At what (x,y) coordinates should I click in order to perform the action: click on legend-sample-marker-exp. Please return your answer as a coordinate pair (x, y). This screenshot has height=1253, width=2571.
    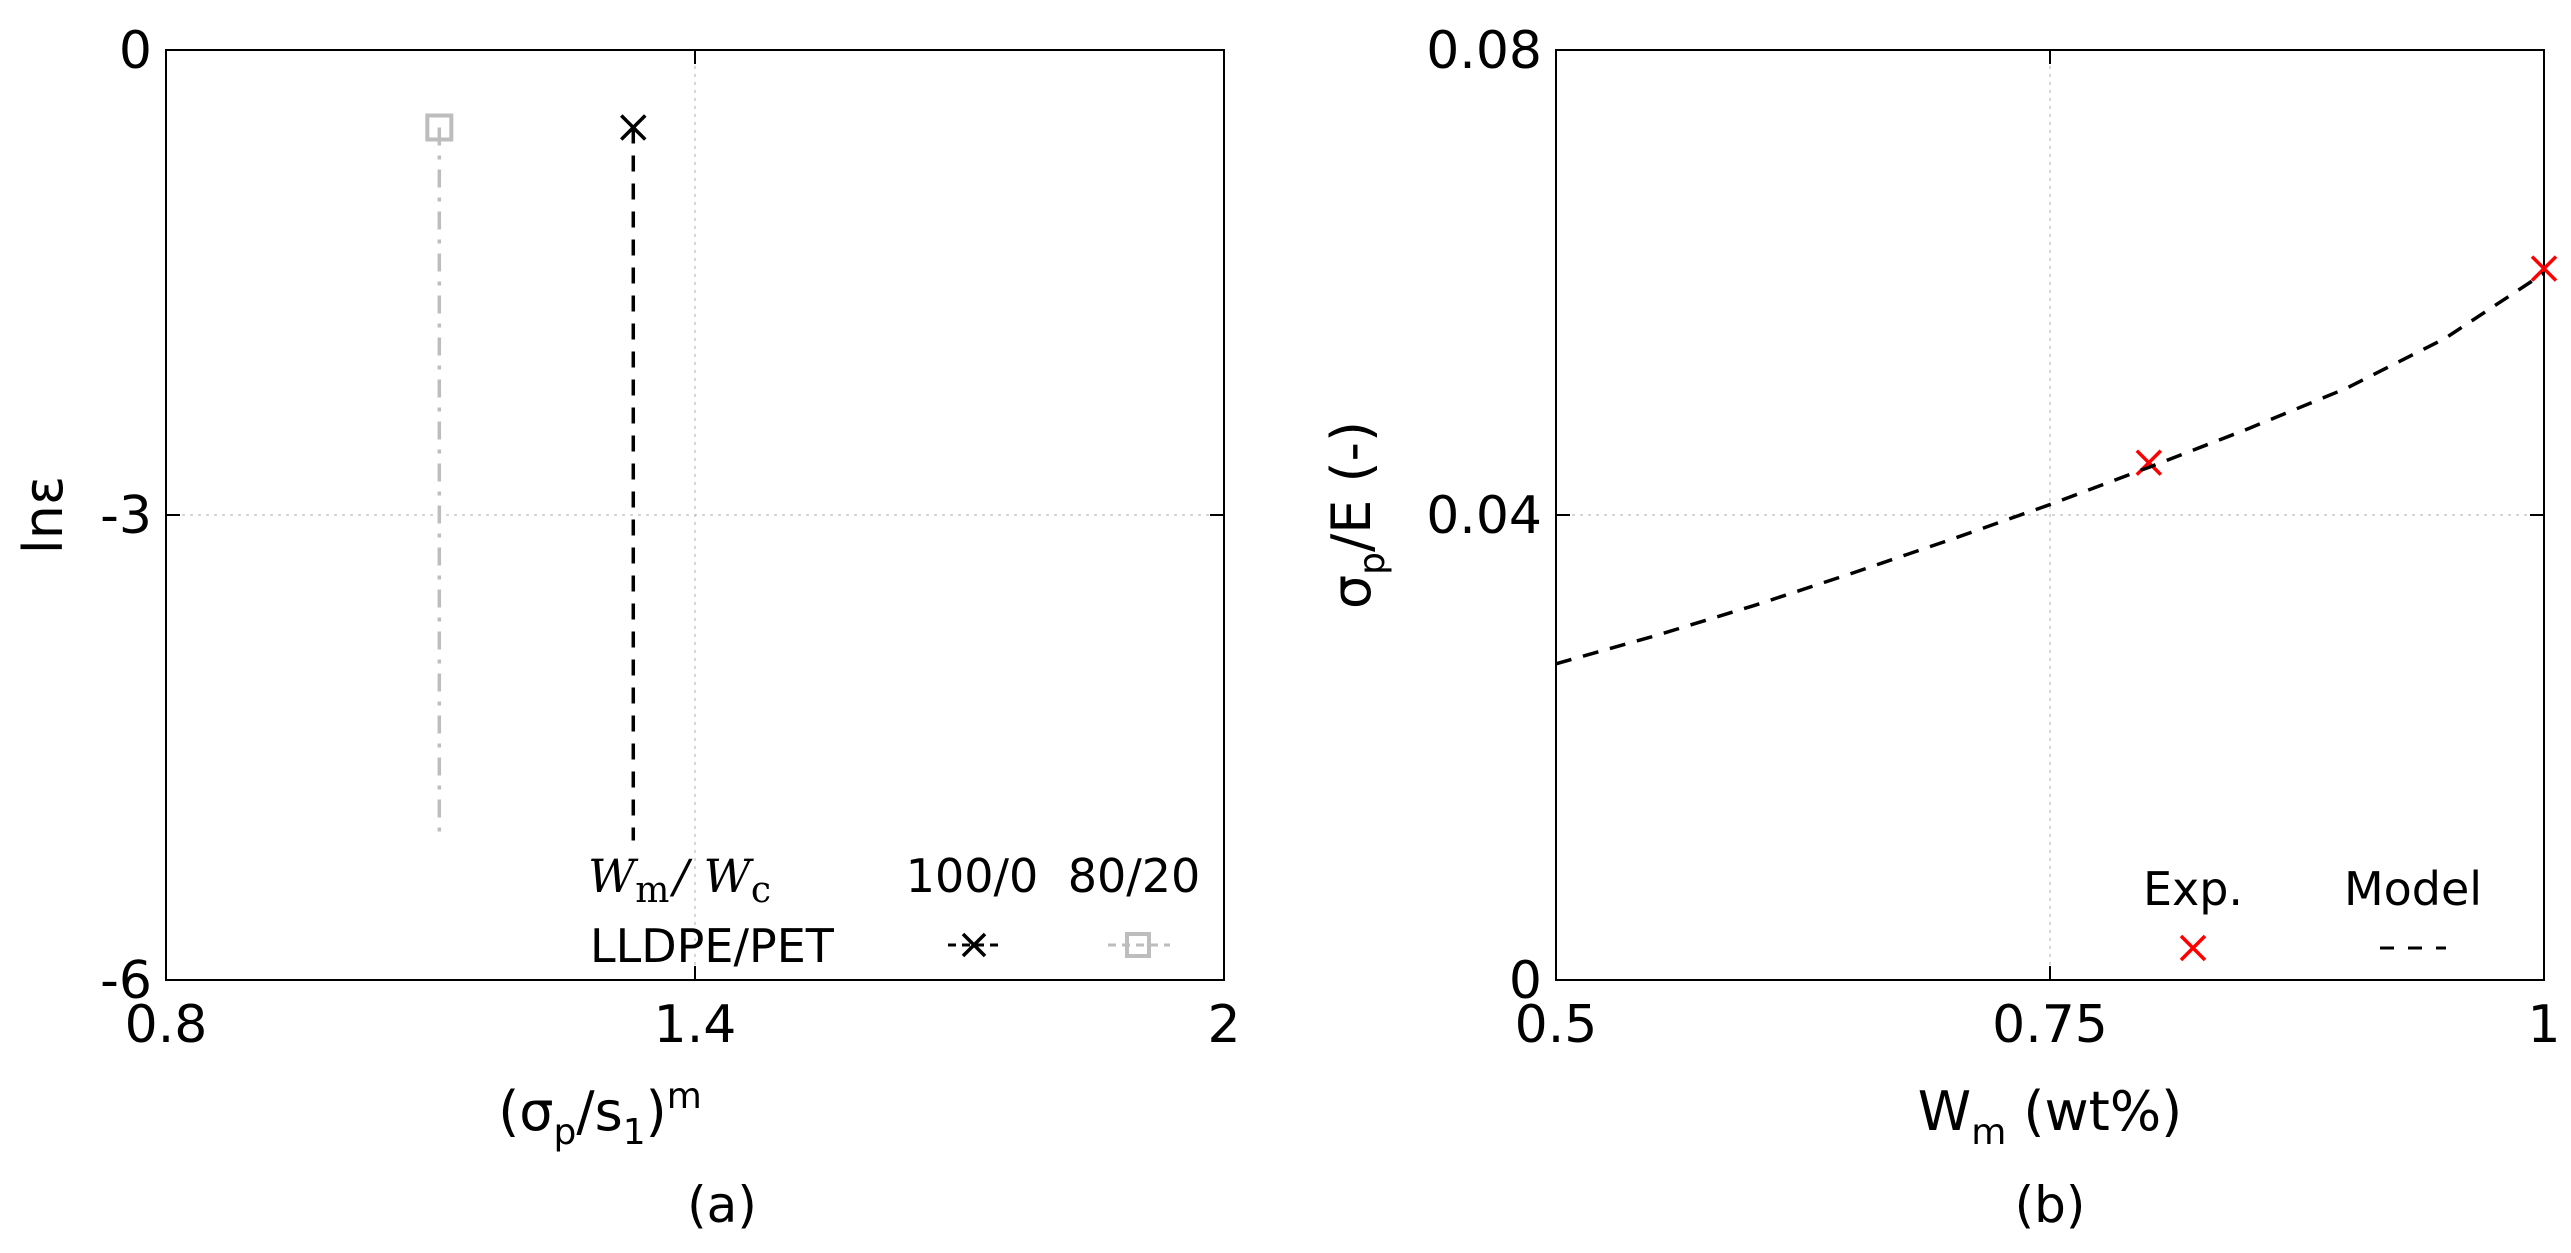
    Looking at the image, I should click on (2193, 948).